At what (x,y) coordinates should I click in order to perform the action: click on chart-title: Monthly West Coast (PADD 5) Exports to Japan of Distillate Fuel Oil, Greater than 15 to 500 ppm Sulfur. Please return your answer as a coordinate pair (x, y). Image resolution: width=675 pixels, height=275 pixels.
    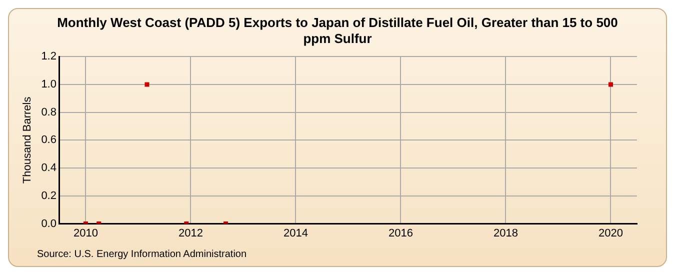
    Looking at the image, I should click on (337, 30).